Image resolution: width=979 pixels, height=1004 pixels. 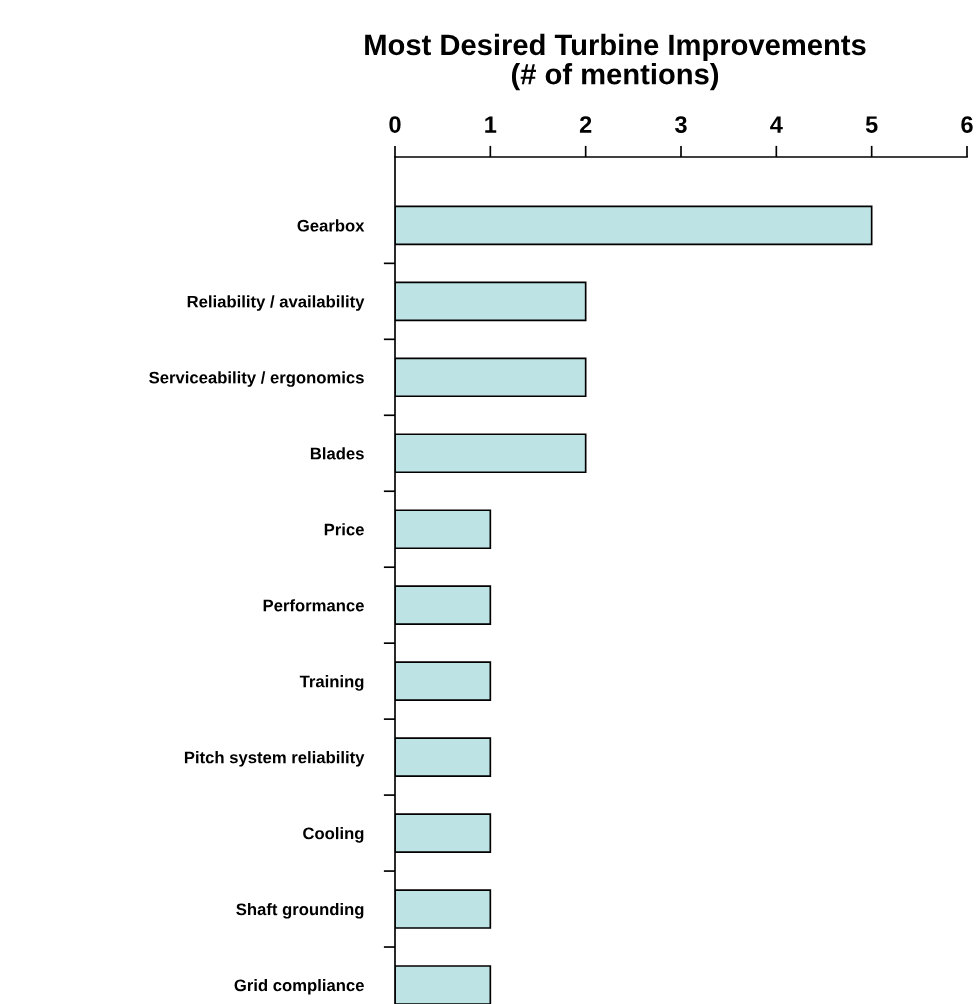 I want to click on x-tick-label: 0, so click(x=395, y=124).